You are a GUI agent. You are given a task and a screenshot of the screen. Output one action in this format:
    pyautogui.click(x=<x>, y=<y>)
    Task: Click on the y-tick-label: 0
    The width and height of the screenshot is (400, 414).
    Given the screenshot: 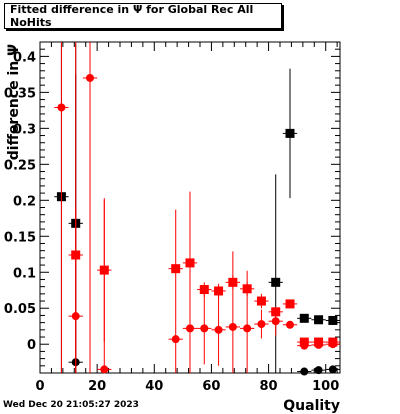 What is the action you would take?
    pyautogui.click(x=31, y=345)
    